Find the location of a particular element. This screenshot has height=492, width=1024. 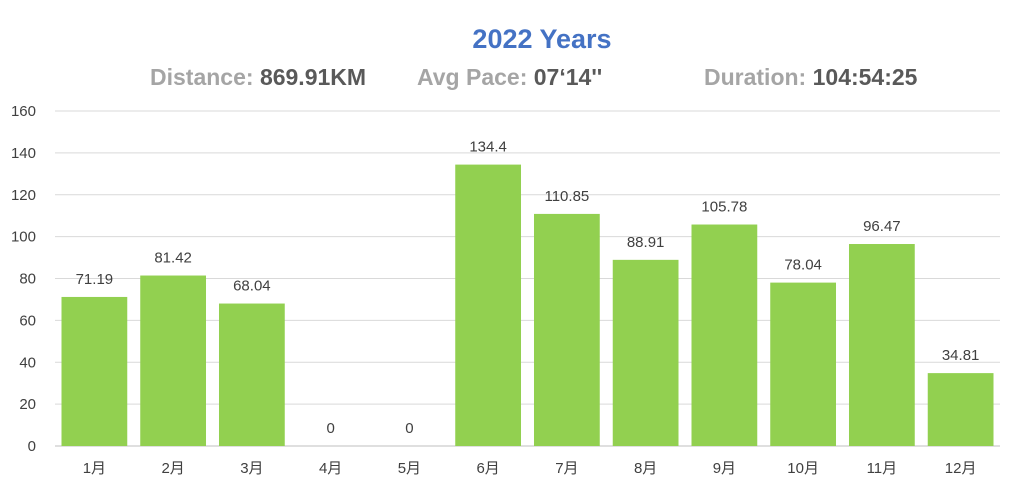

x-tick-label: 9月 is located at coordinates (724, 468).